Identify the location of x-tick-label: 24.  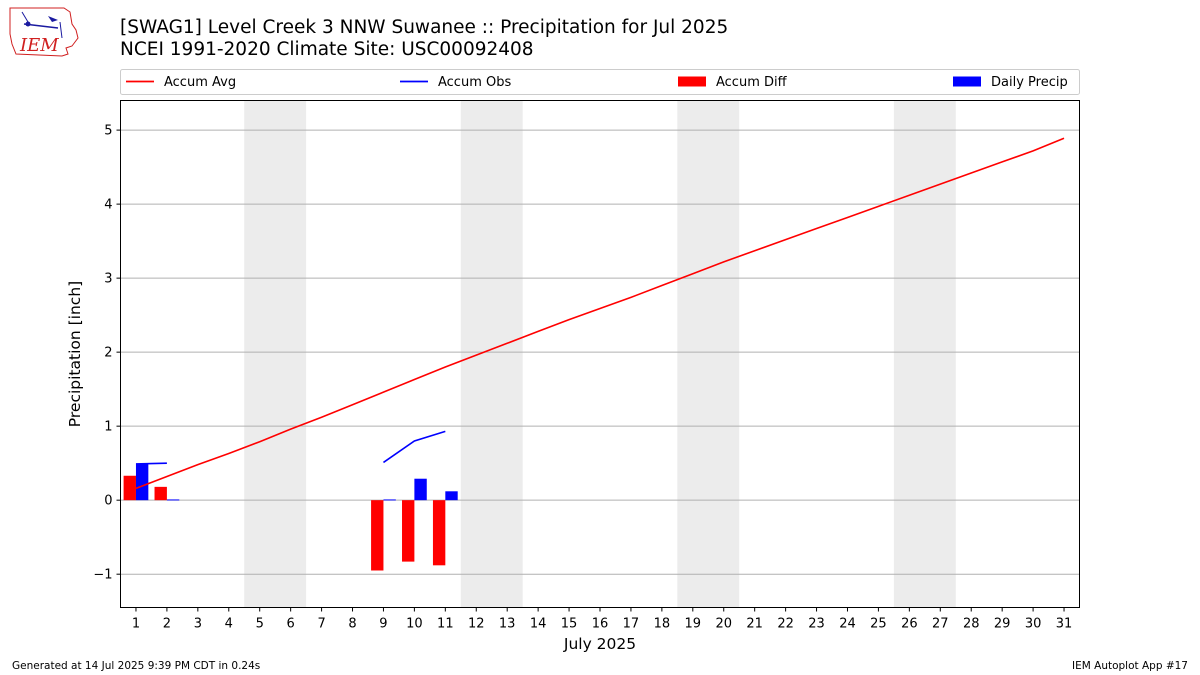
(847, 624).